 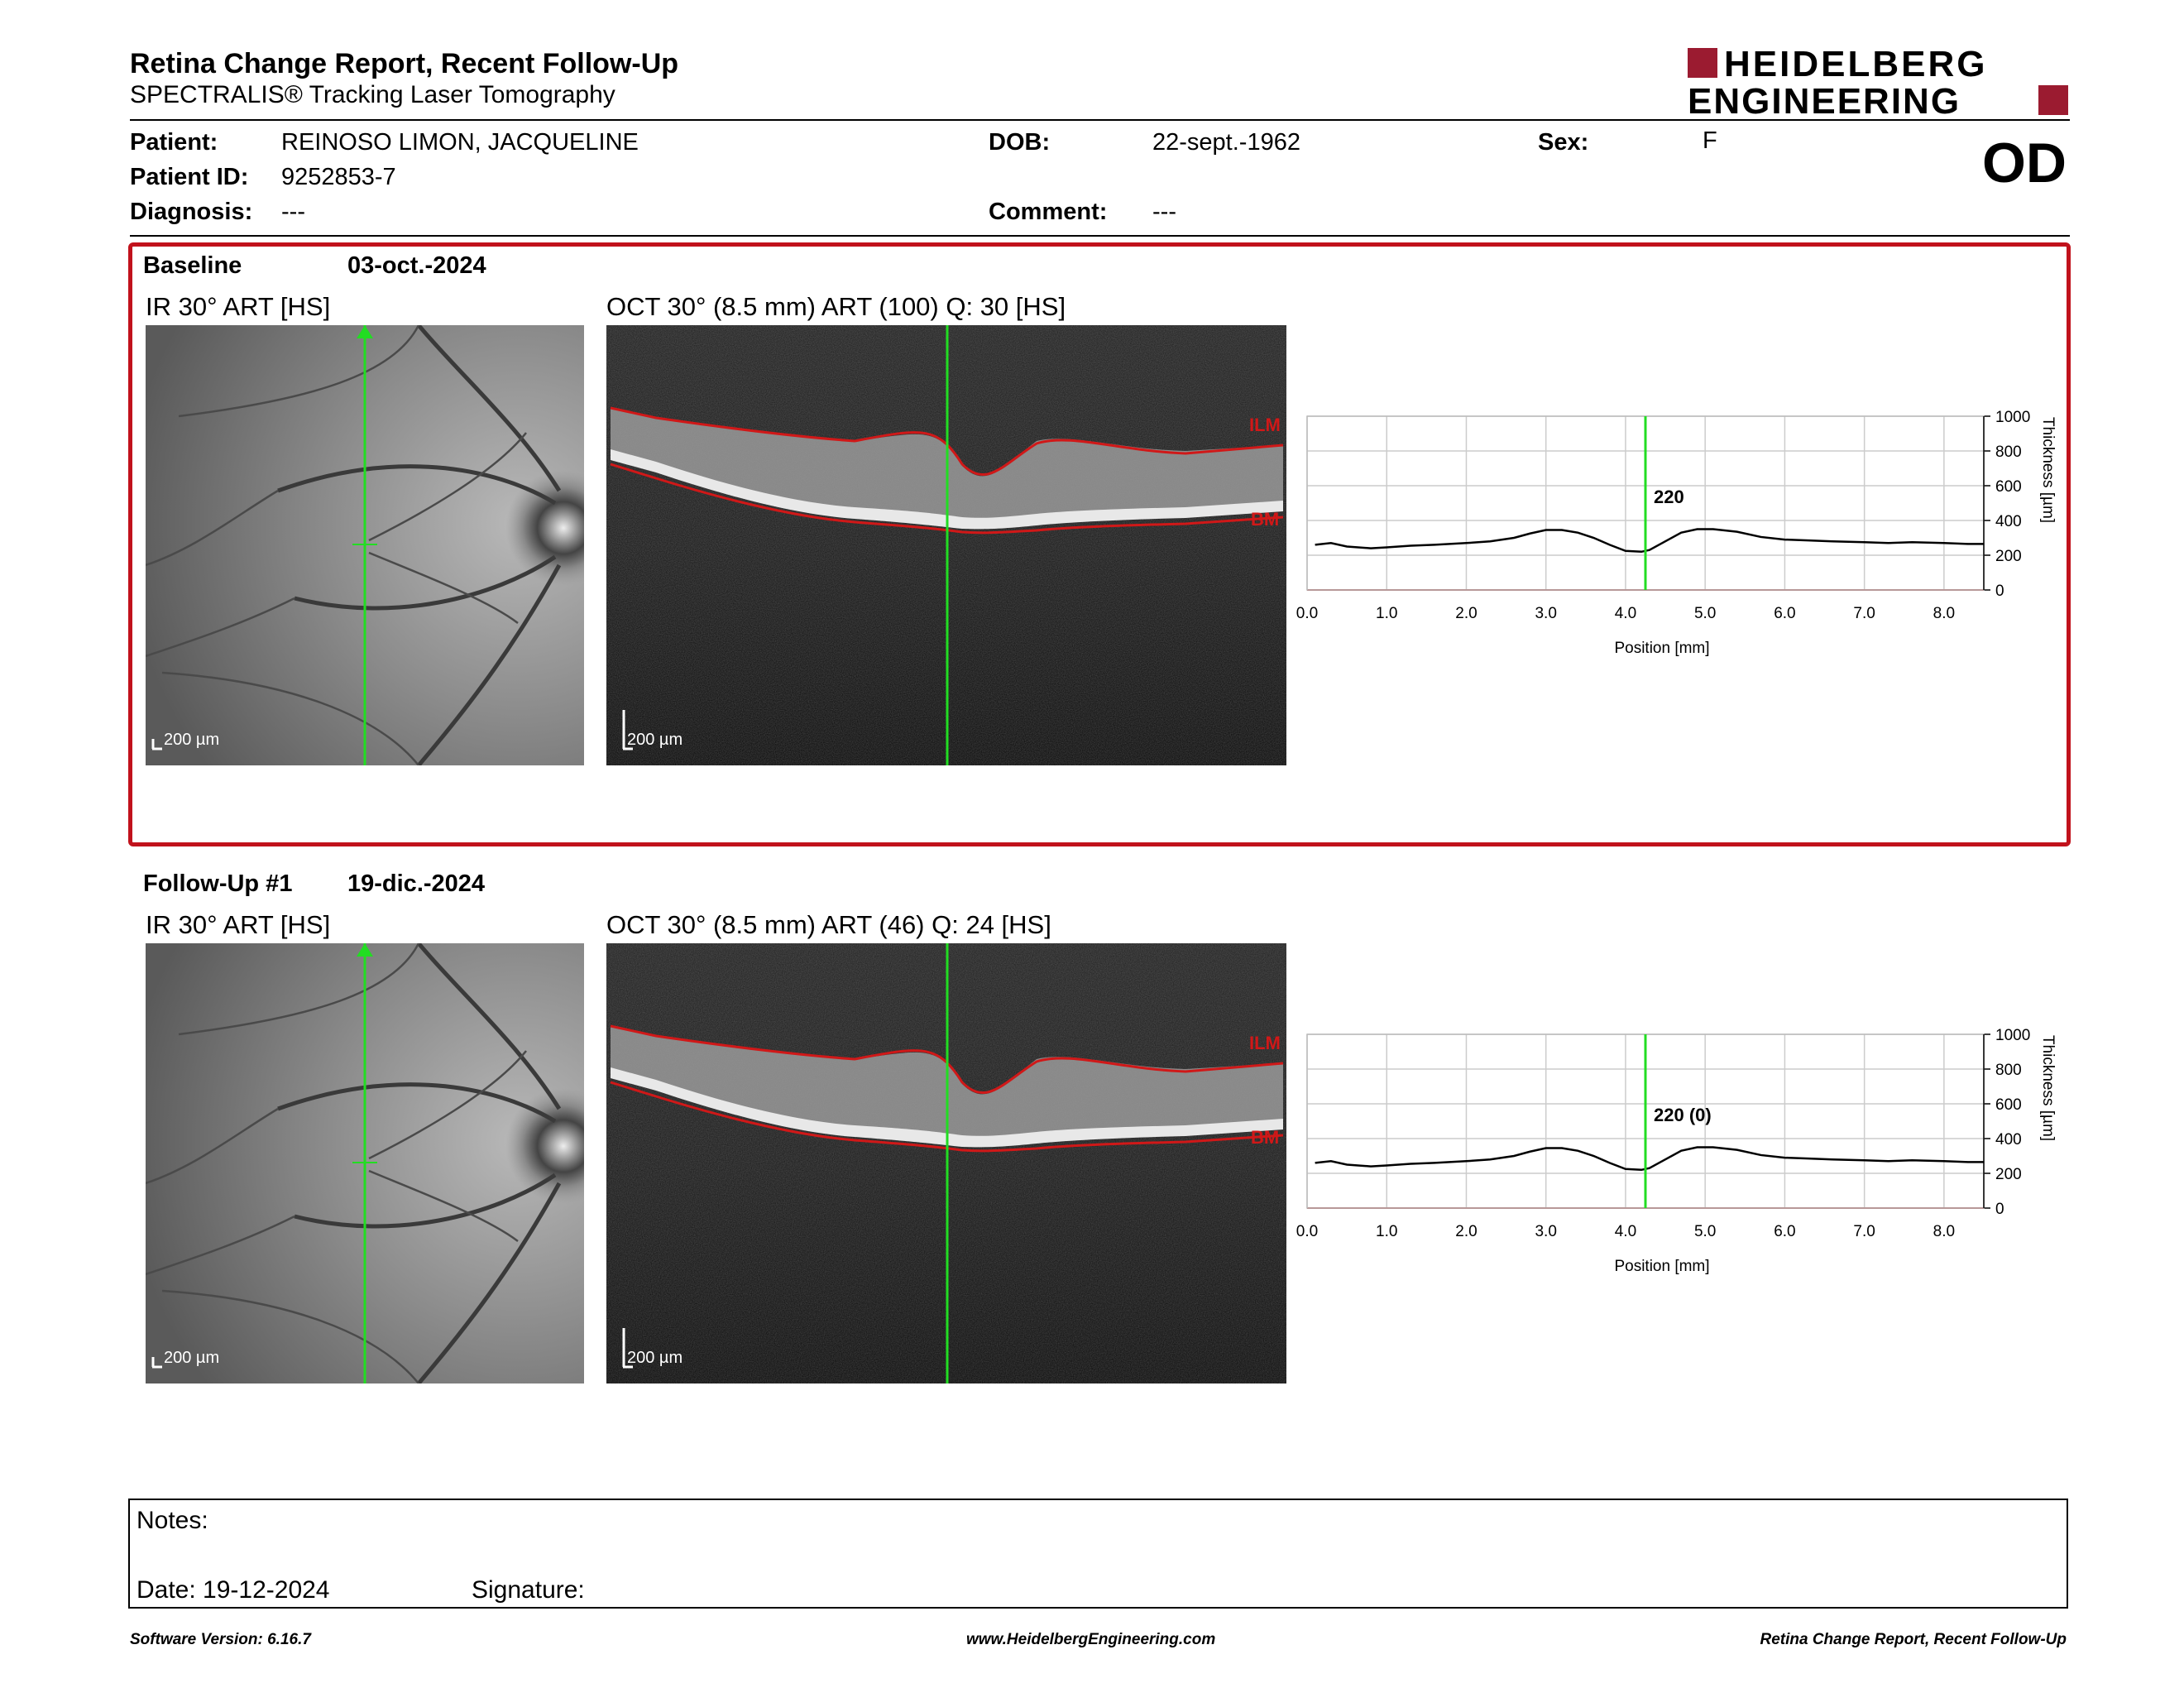 I want to click on sex-label: Sex:, so click(x=1563, y=142).